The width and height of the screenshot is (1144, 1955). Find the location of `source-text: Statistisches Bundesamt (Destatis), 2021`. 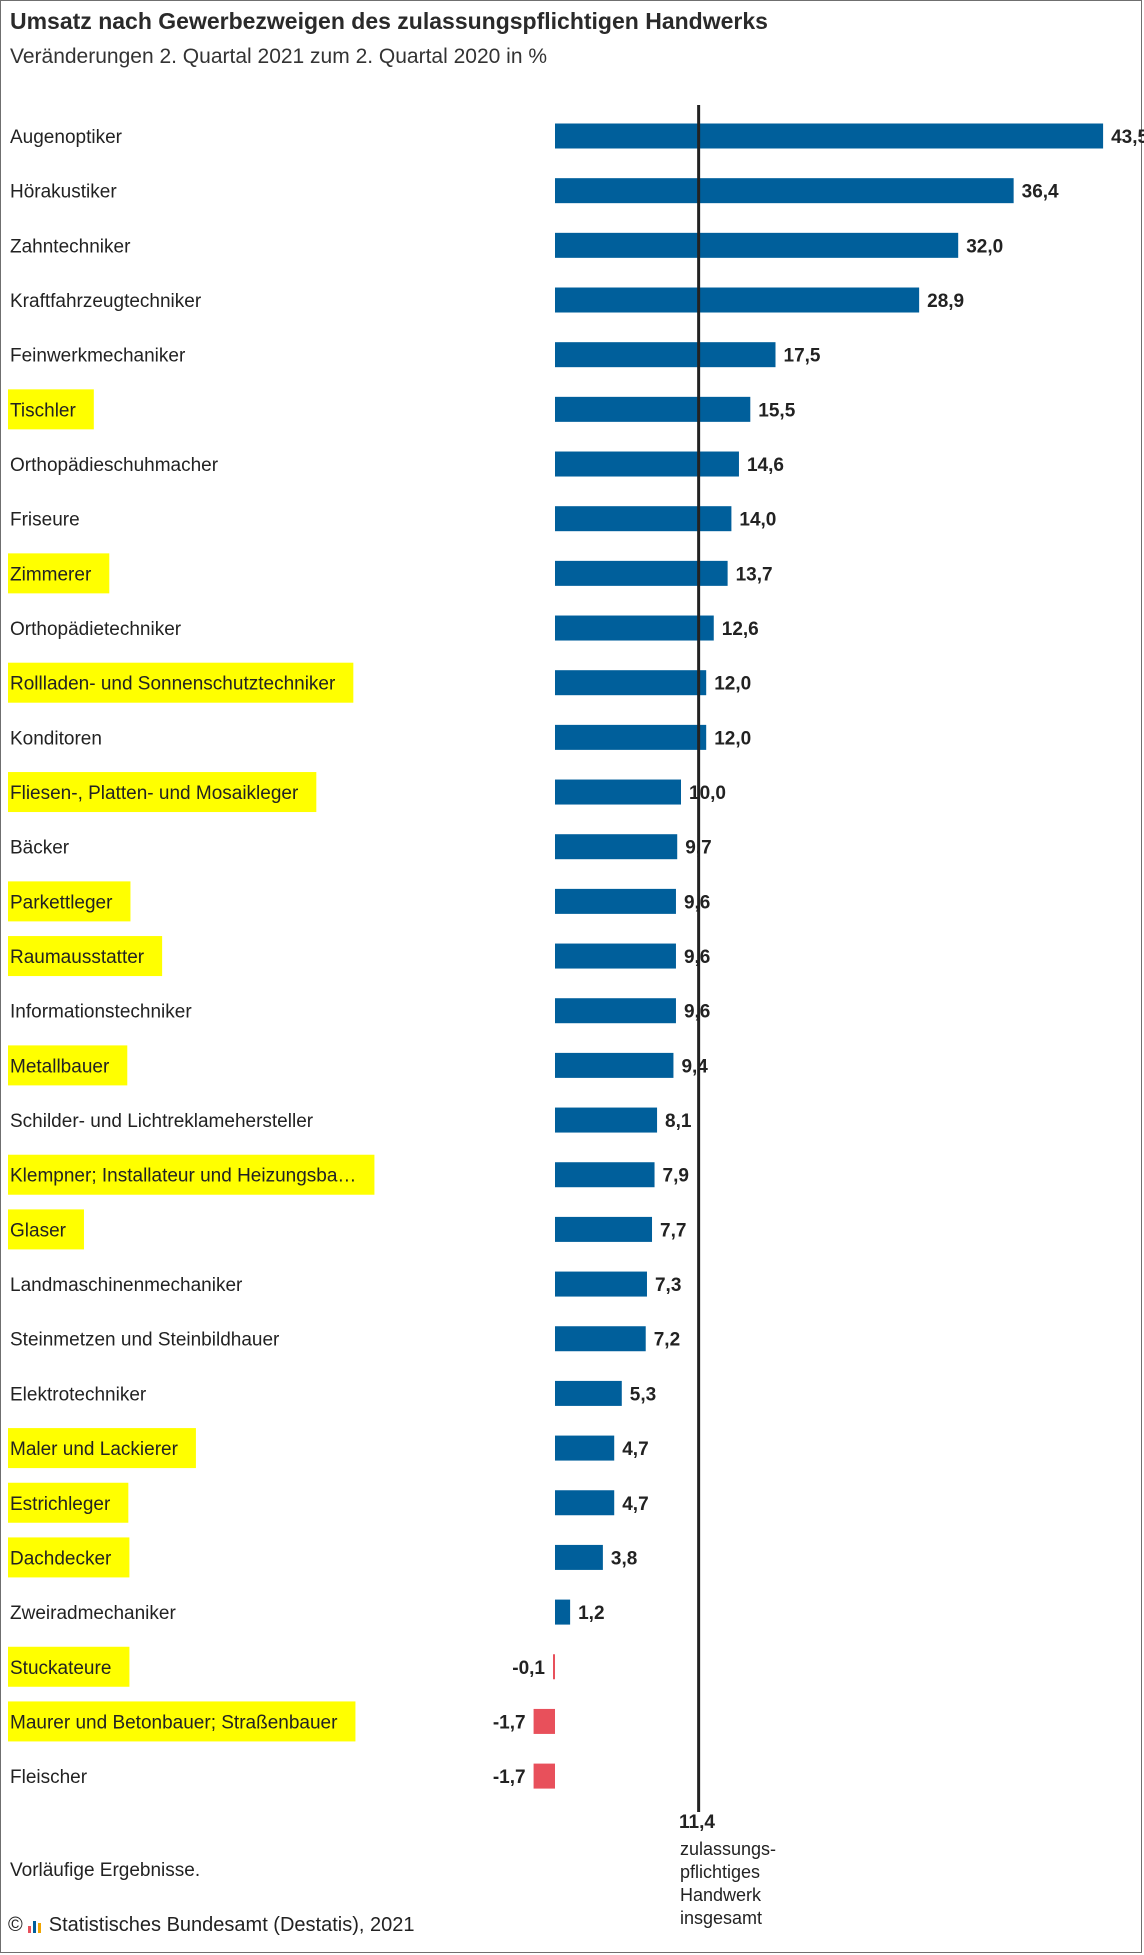

source-text: Statistisches Bundesamt (Destatis), 2021 is located at coordinates (231, 1925).